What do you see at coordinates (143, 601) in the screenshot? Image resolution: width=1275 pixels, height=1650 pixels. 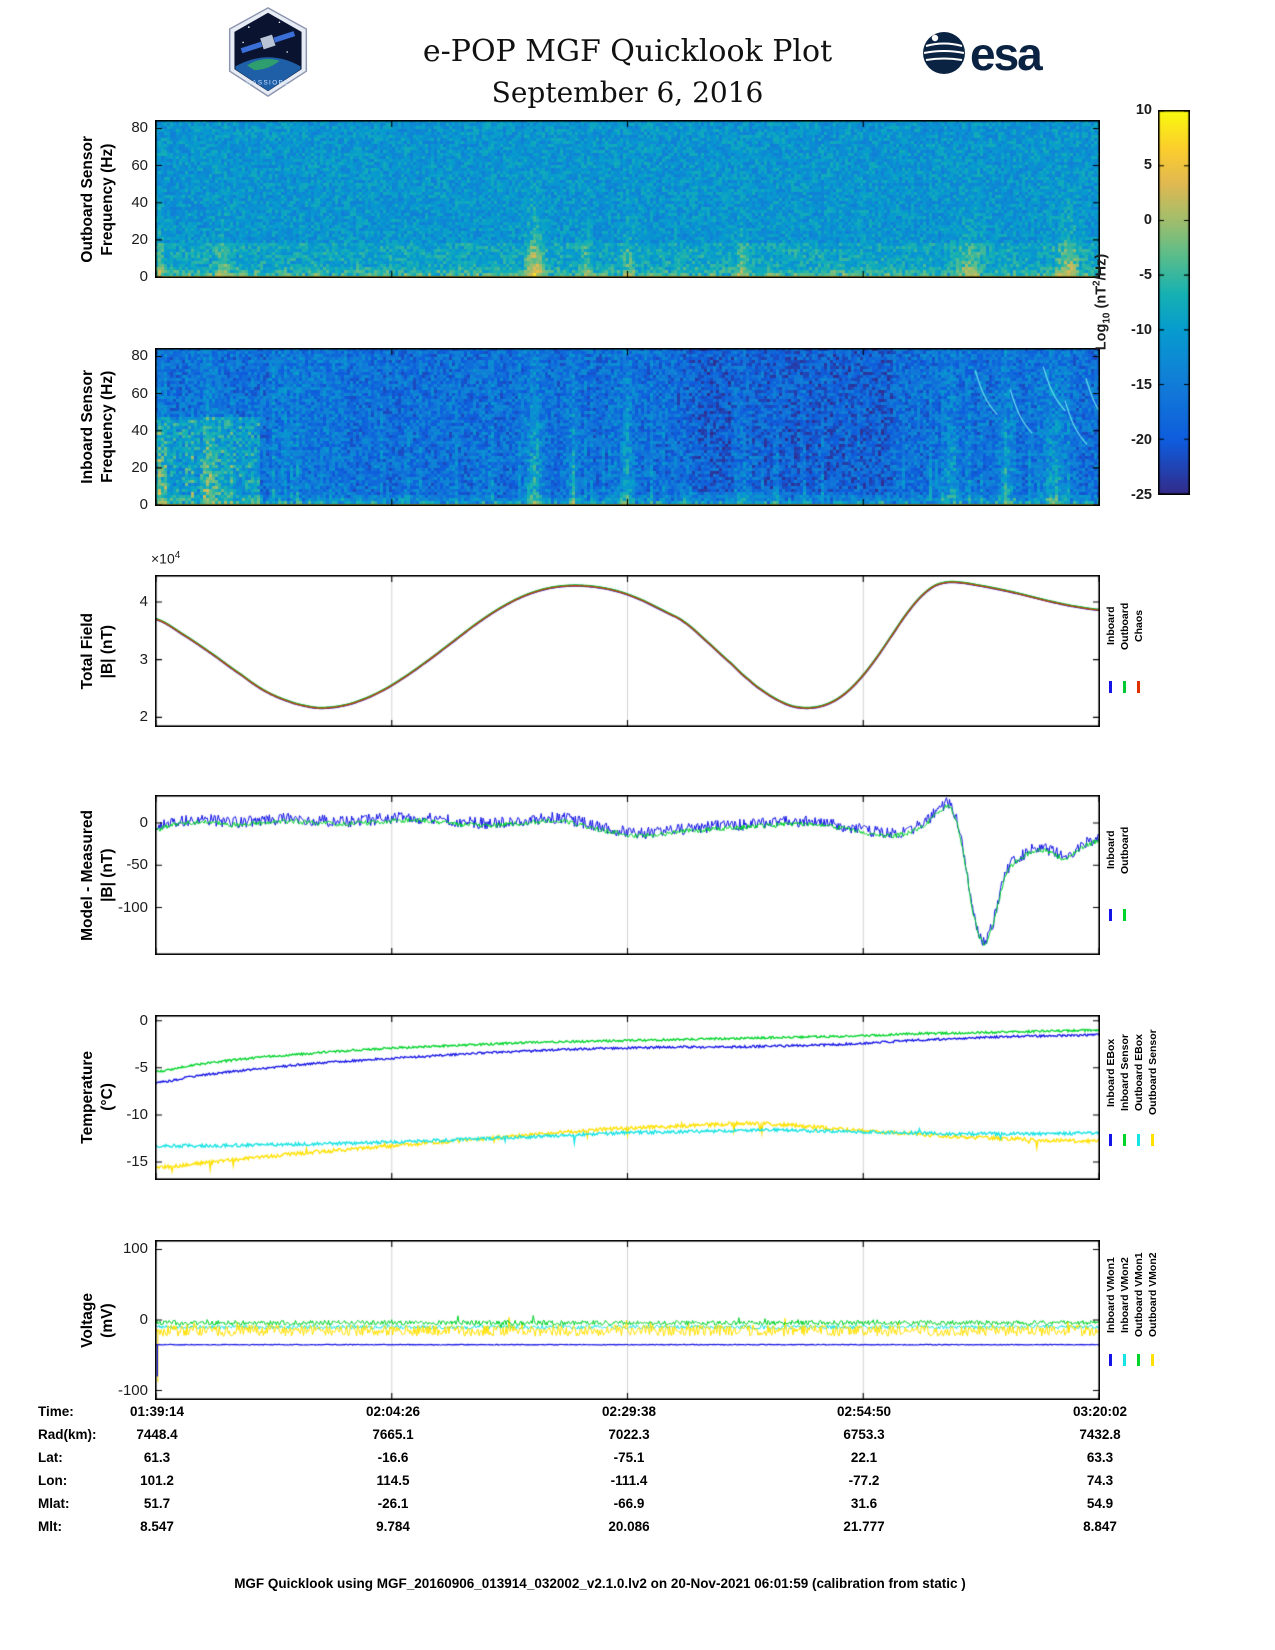 I see `y-tick-label: 4` at bounding box center [143, 601].